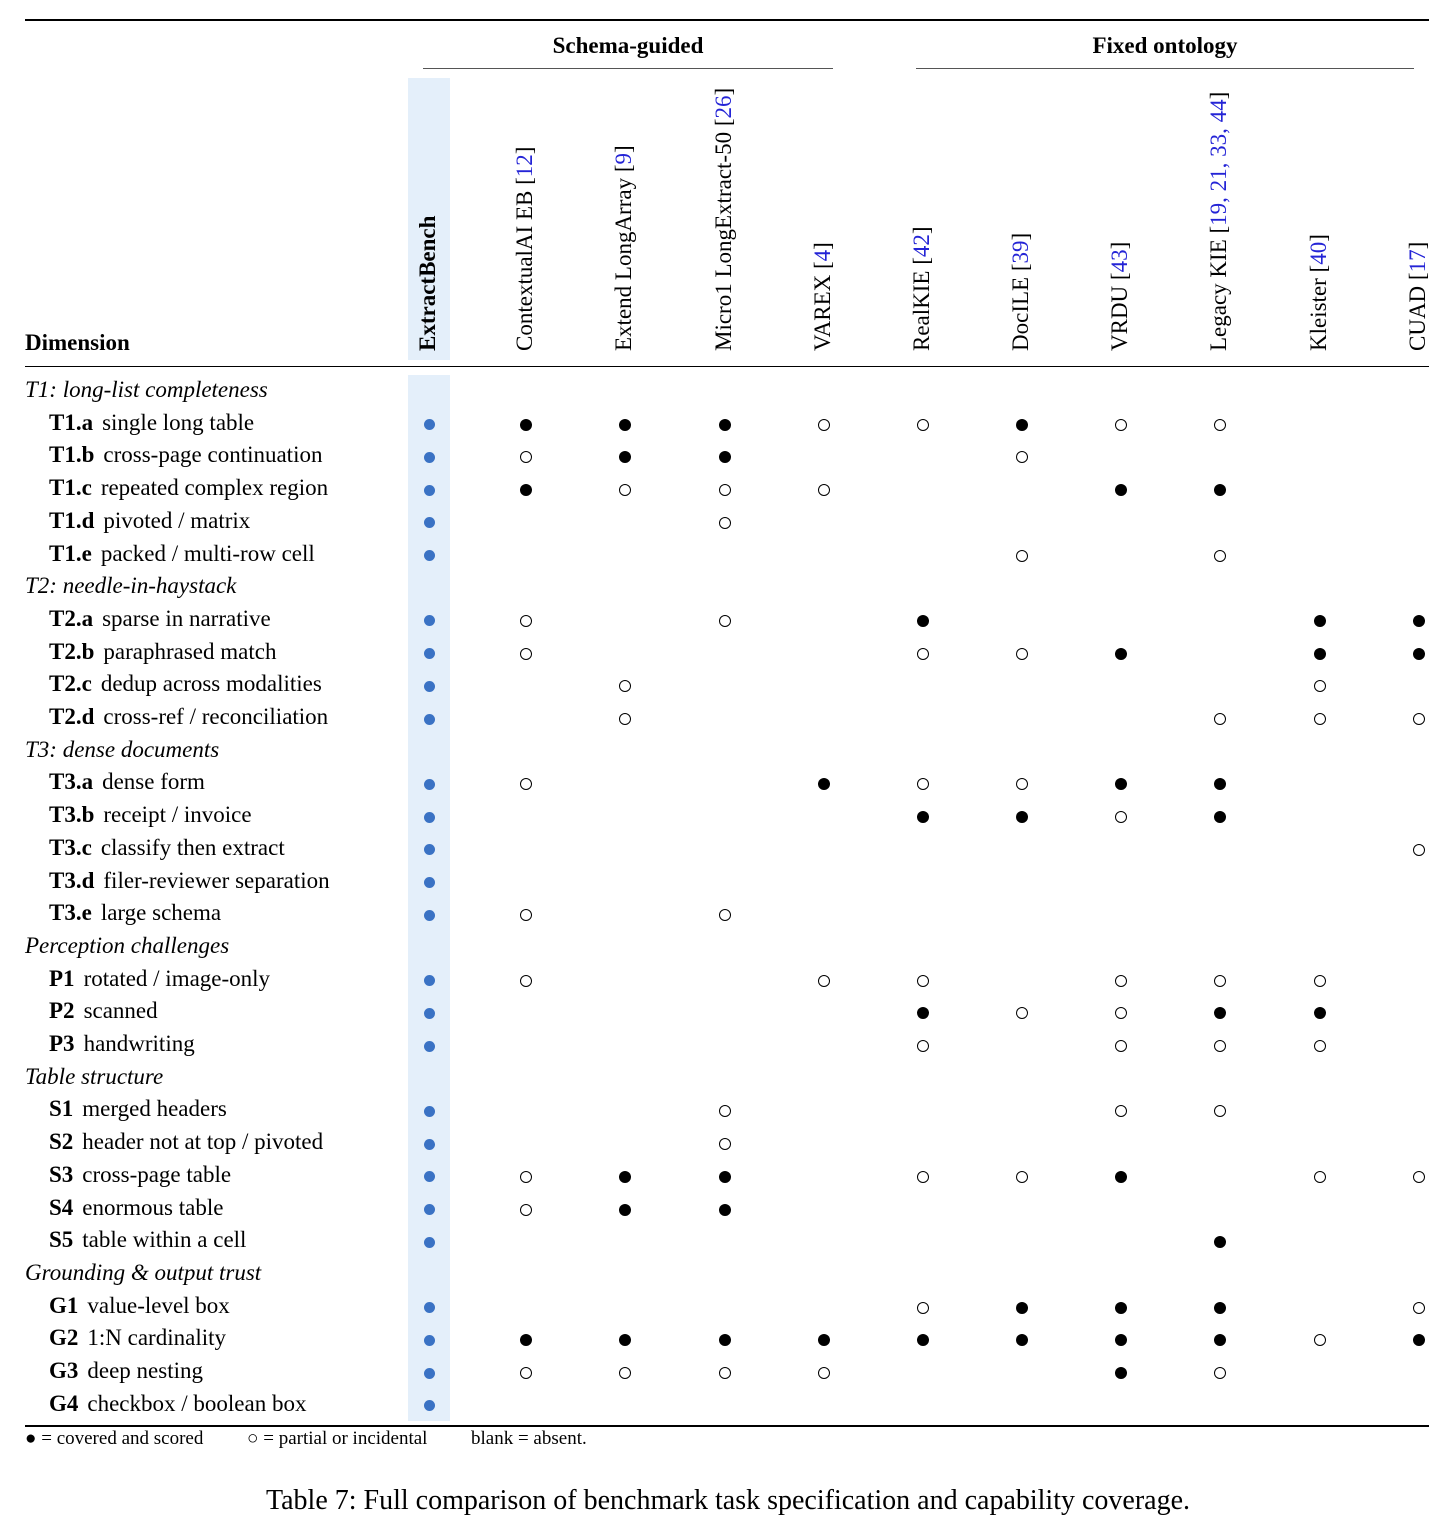  Describe the element at coordinates (62, 1011) in the screenshot. I see `row-code: P2` at that location.